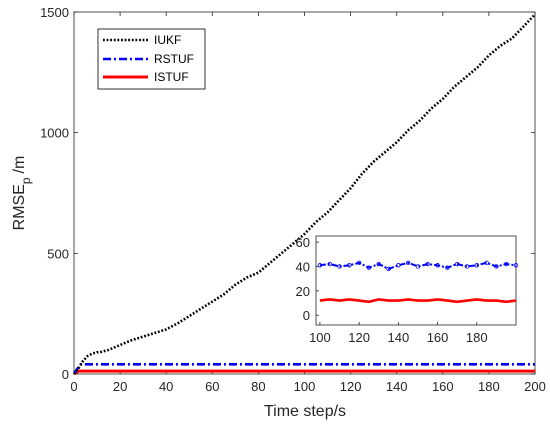 The height and width of the screenshot is (428, 550). What do you see at coordinates (54, 12) in the screenshot?
I see `y-tick-label: 1500` at bounding box center [54, 12].